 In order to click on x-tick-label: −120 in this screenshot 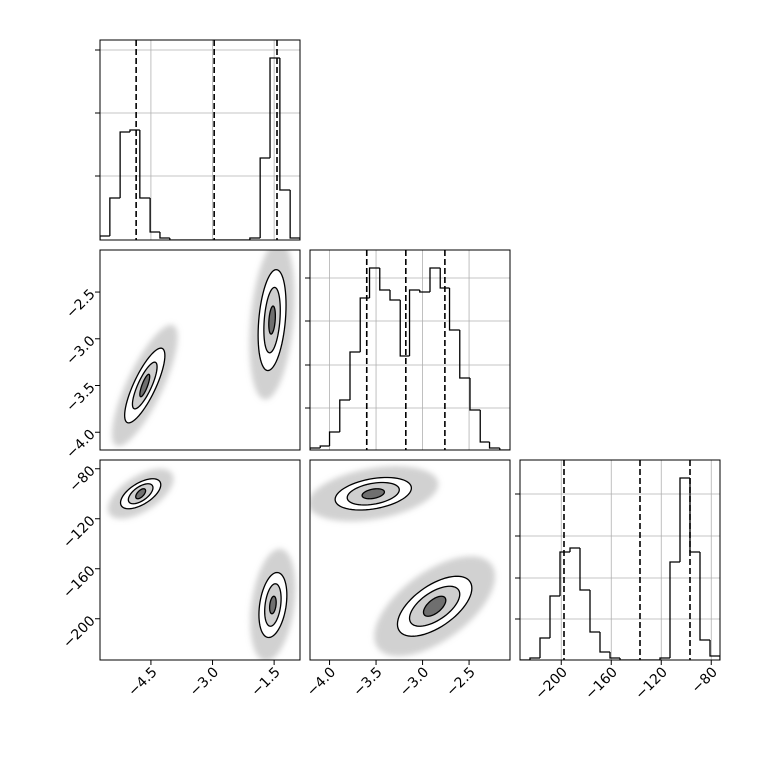, I will do `click(651, 683)`.